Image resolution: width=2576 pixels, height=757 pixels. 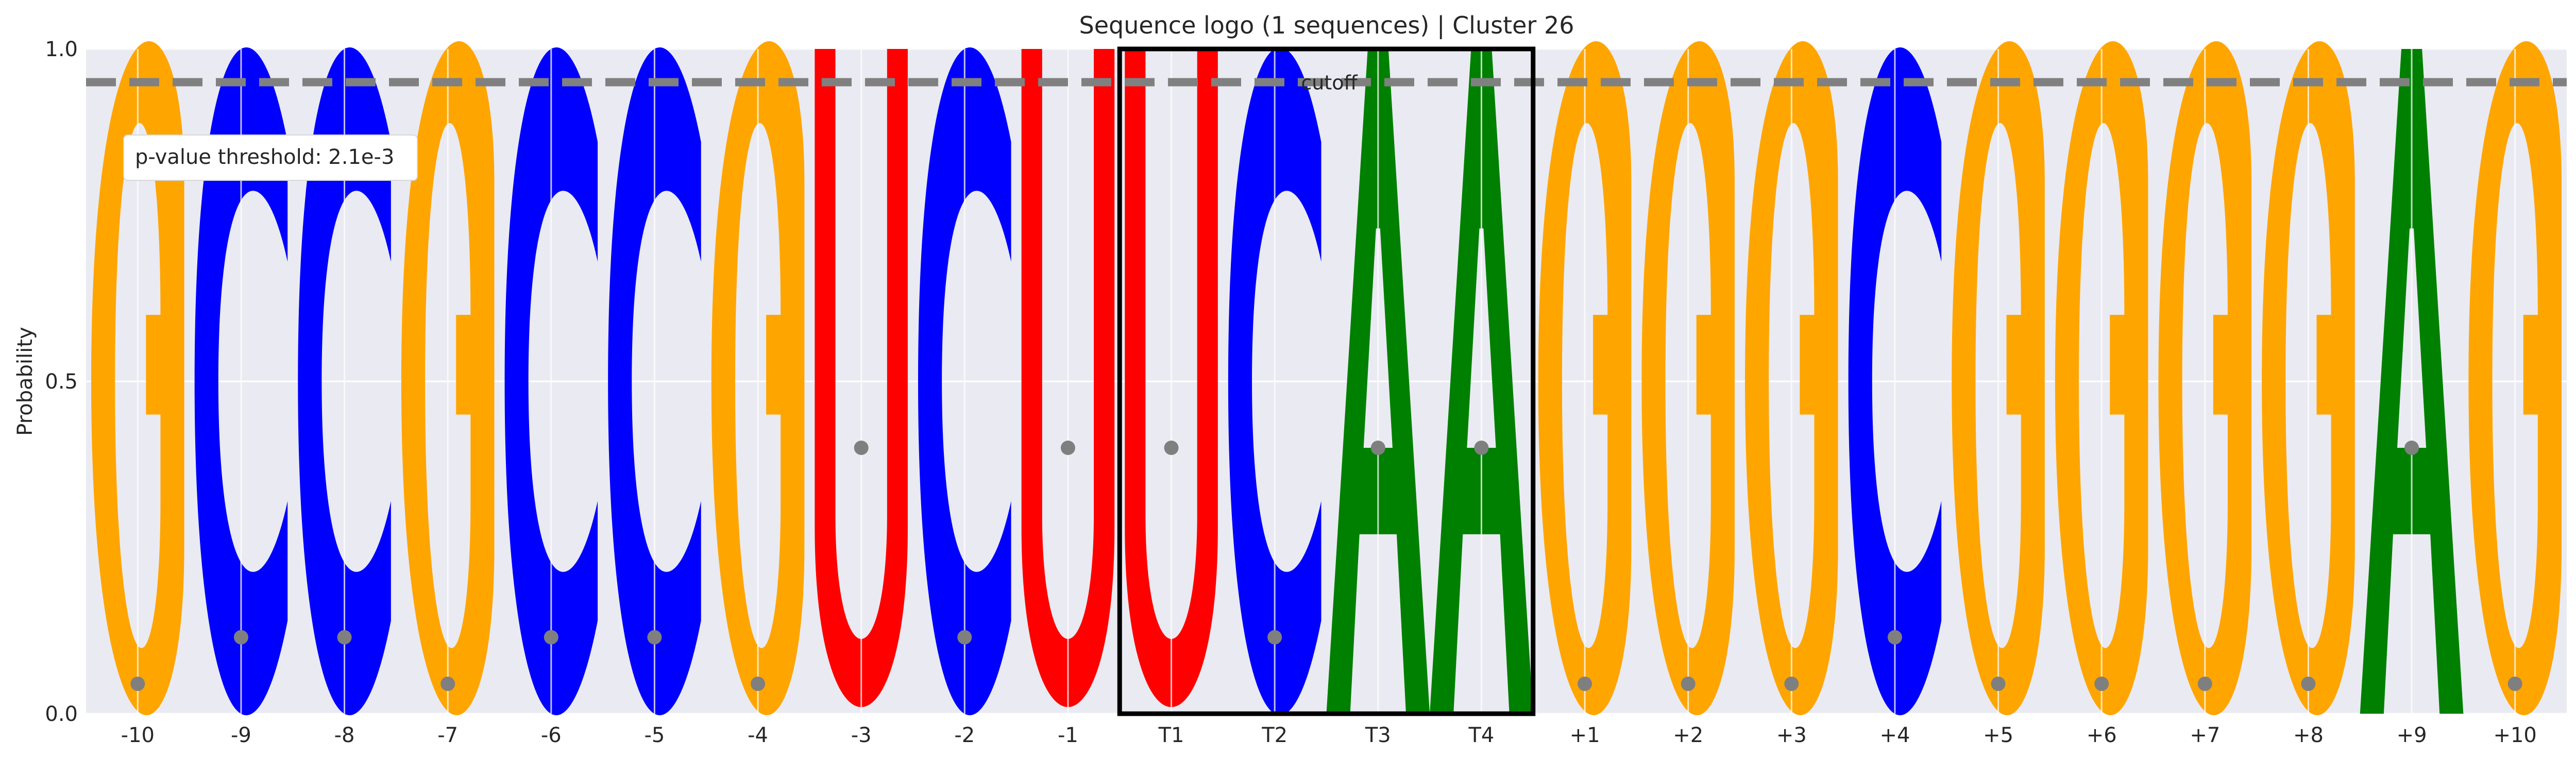 What do you see at coordinates (2309, 736) in the screenshot?
I see `x-tick-label: +8` at bounding box center [2309, 736].